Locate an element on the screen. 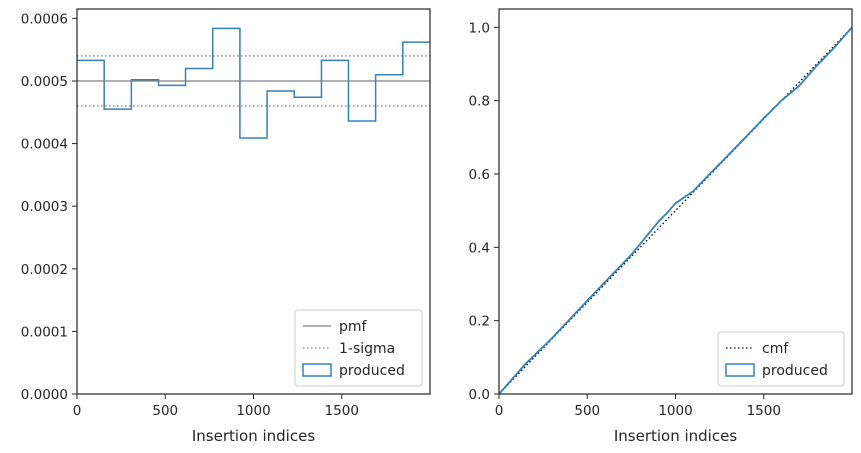 The width and height of the screenshot is (861, 453). y-tick-label: 0.0006 is located at coordinates (44, 19).